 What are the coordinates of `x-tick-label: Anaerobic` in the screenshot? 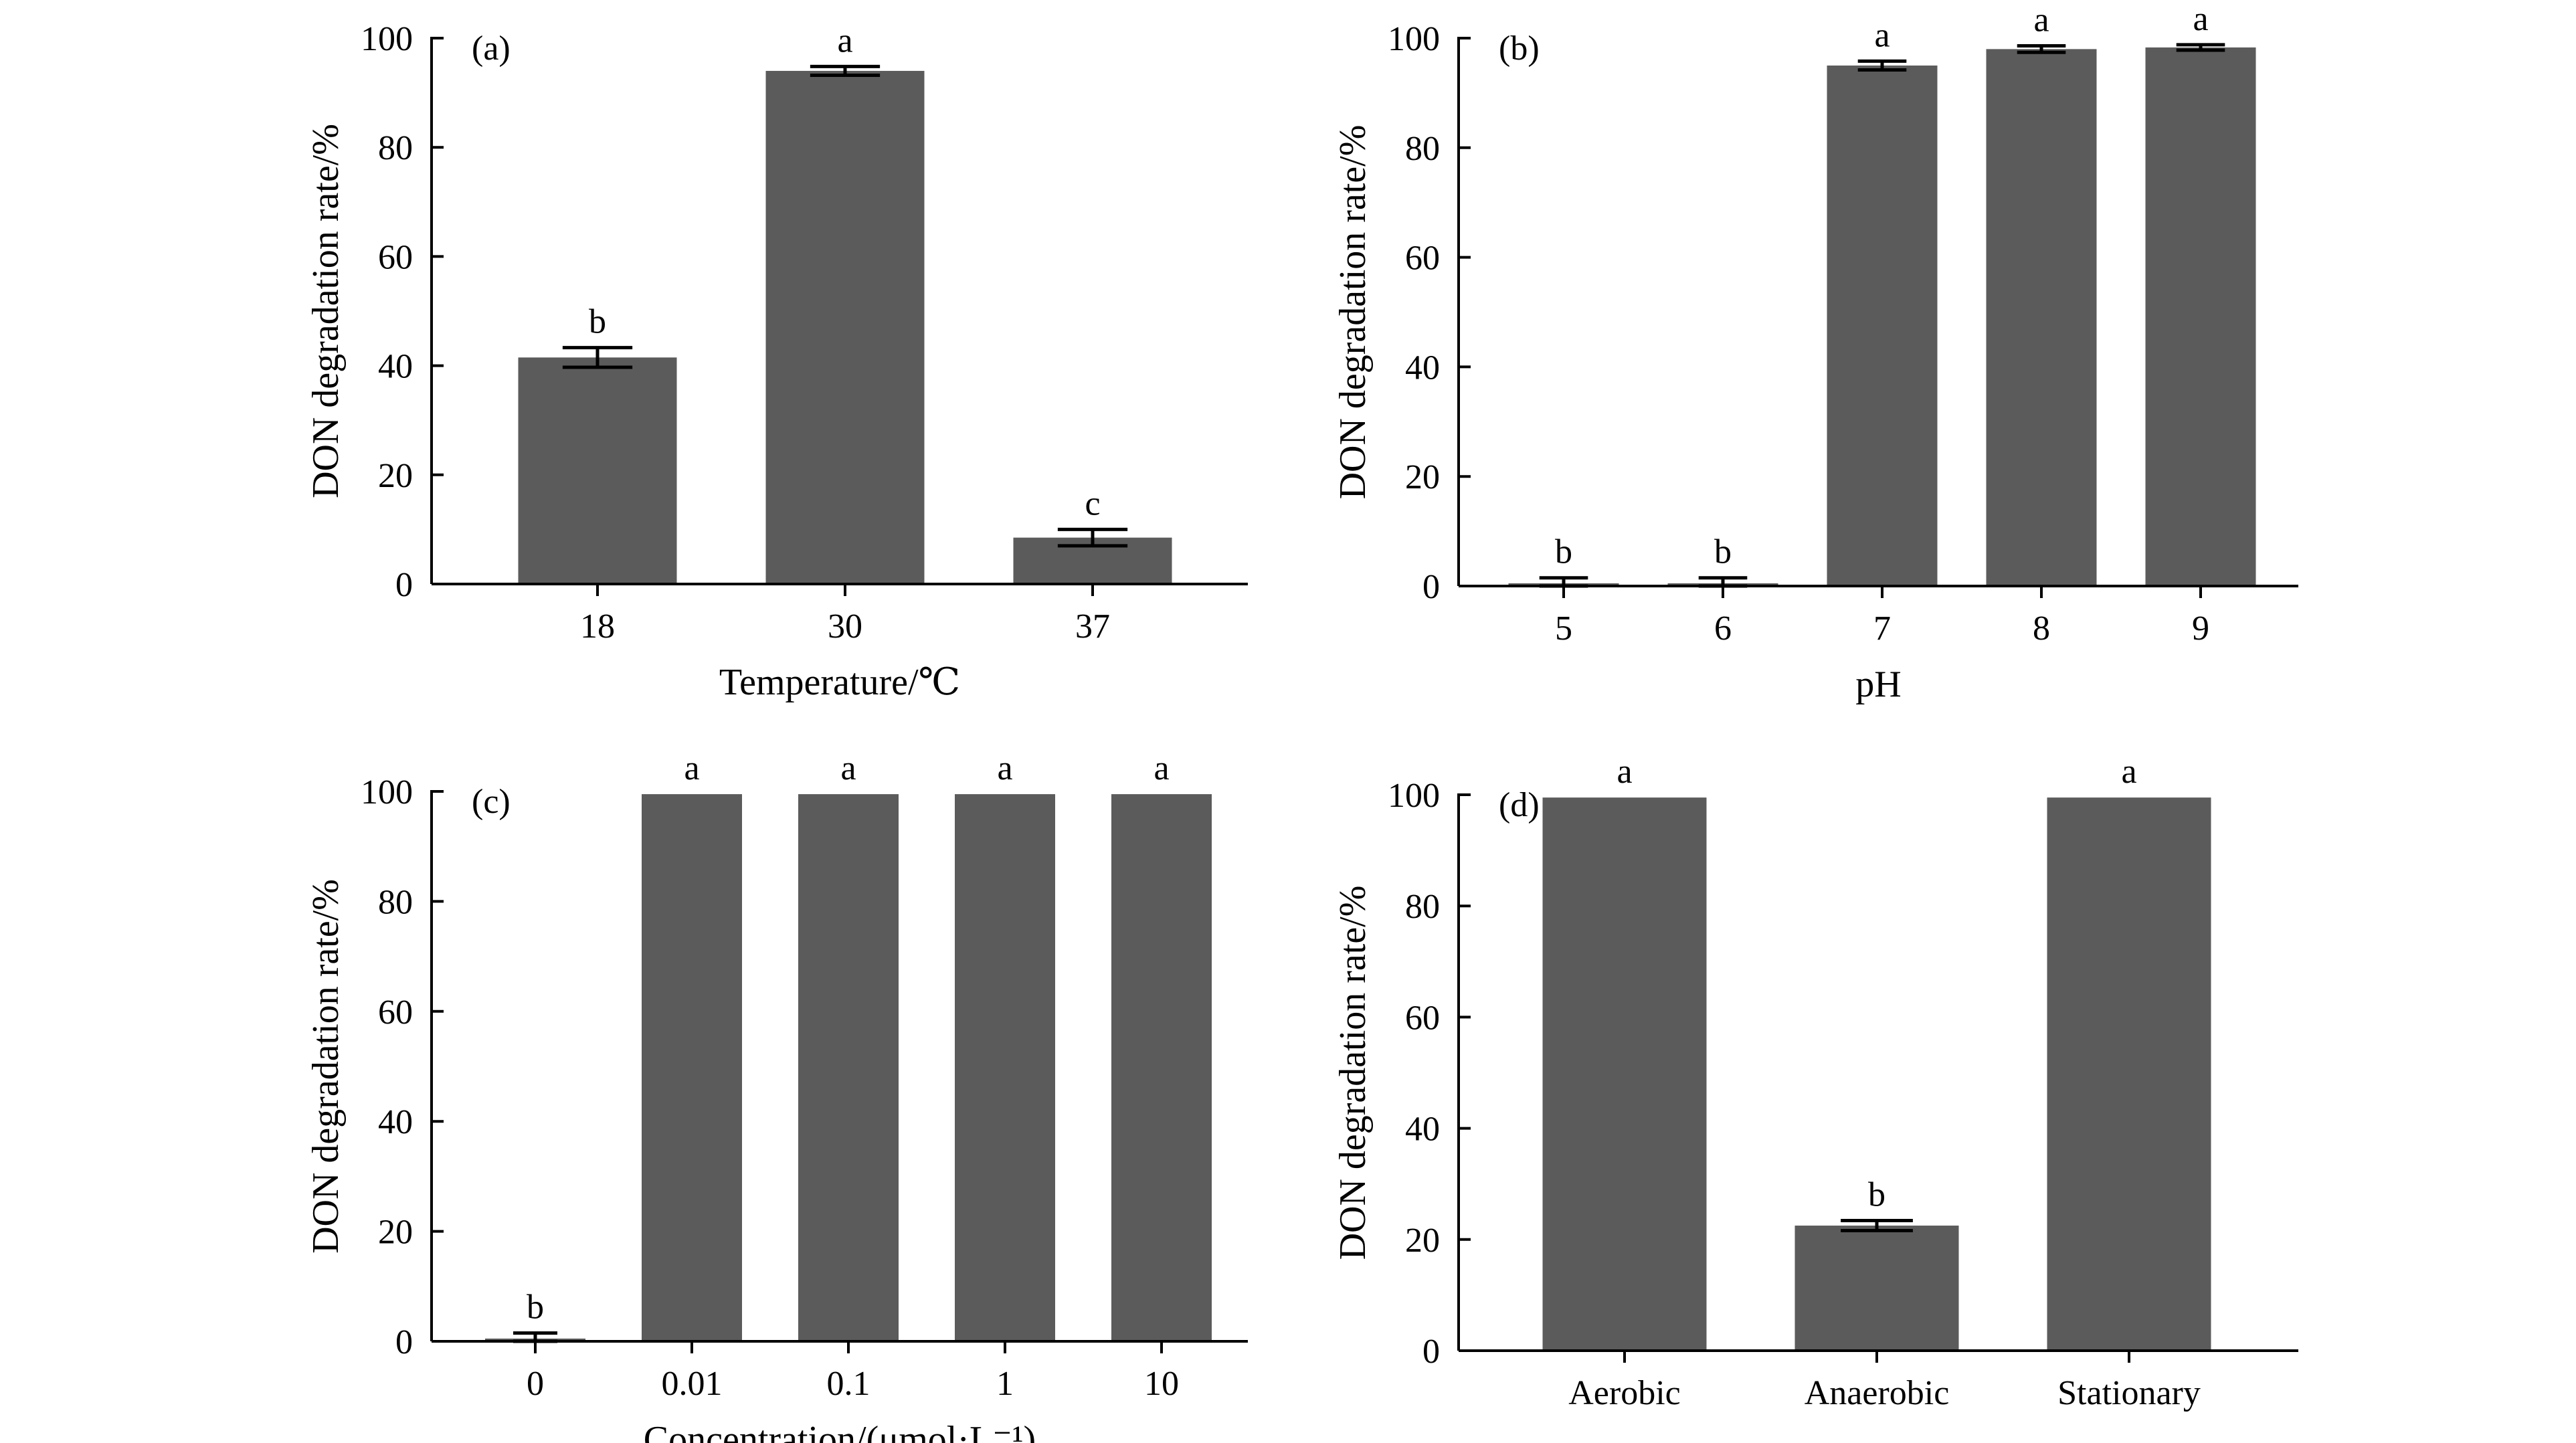 It's located at (1877, 1393).